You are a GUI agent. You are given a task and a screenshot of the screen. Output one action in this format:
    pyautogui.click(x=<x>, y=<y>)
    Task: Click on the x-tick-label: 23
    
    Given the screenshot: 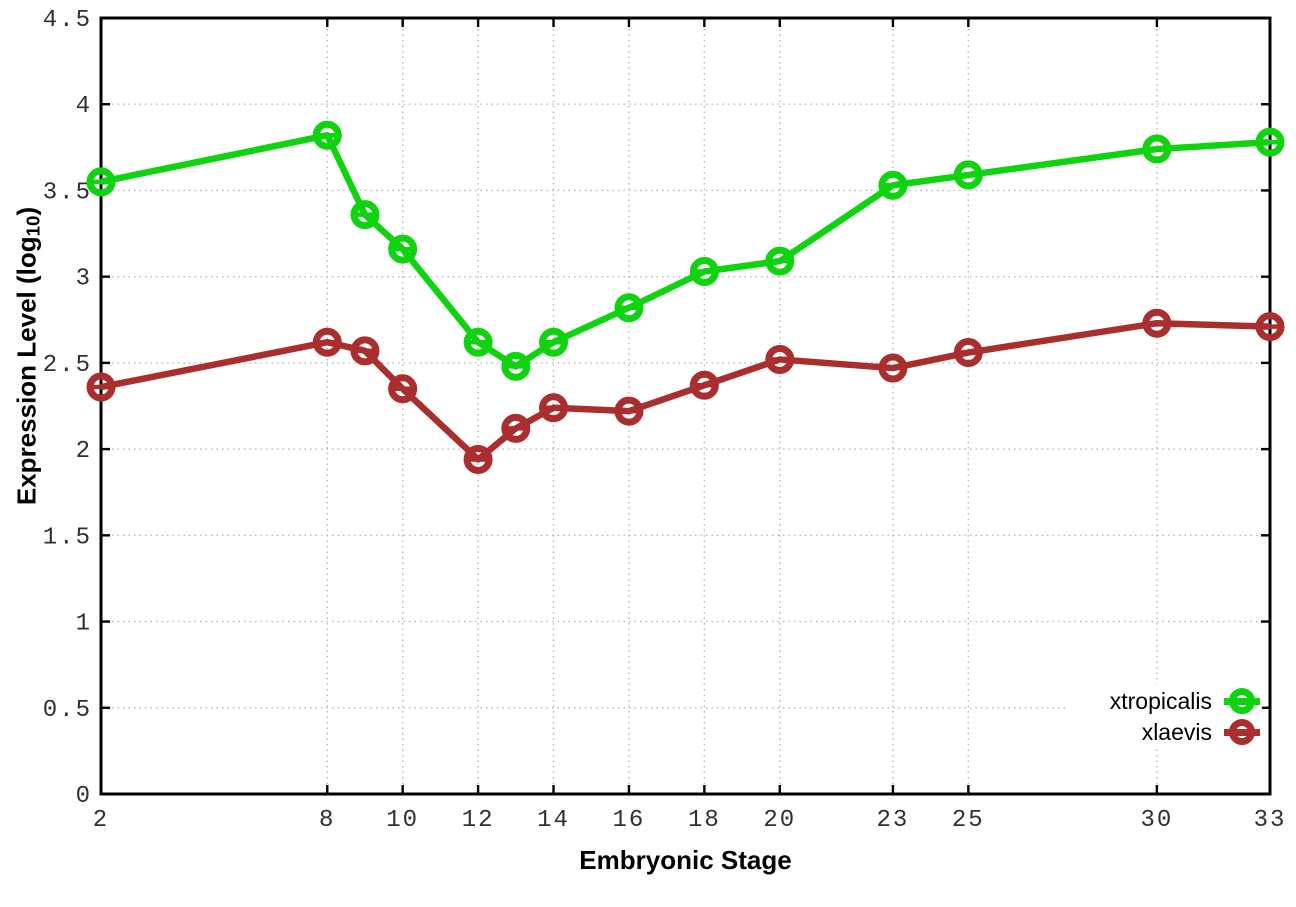 What is the action you would take?
    pyautogui.click(x=892, y=820)
    